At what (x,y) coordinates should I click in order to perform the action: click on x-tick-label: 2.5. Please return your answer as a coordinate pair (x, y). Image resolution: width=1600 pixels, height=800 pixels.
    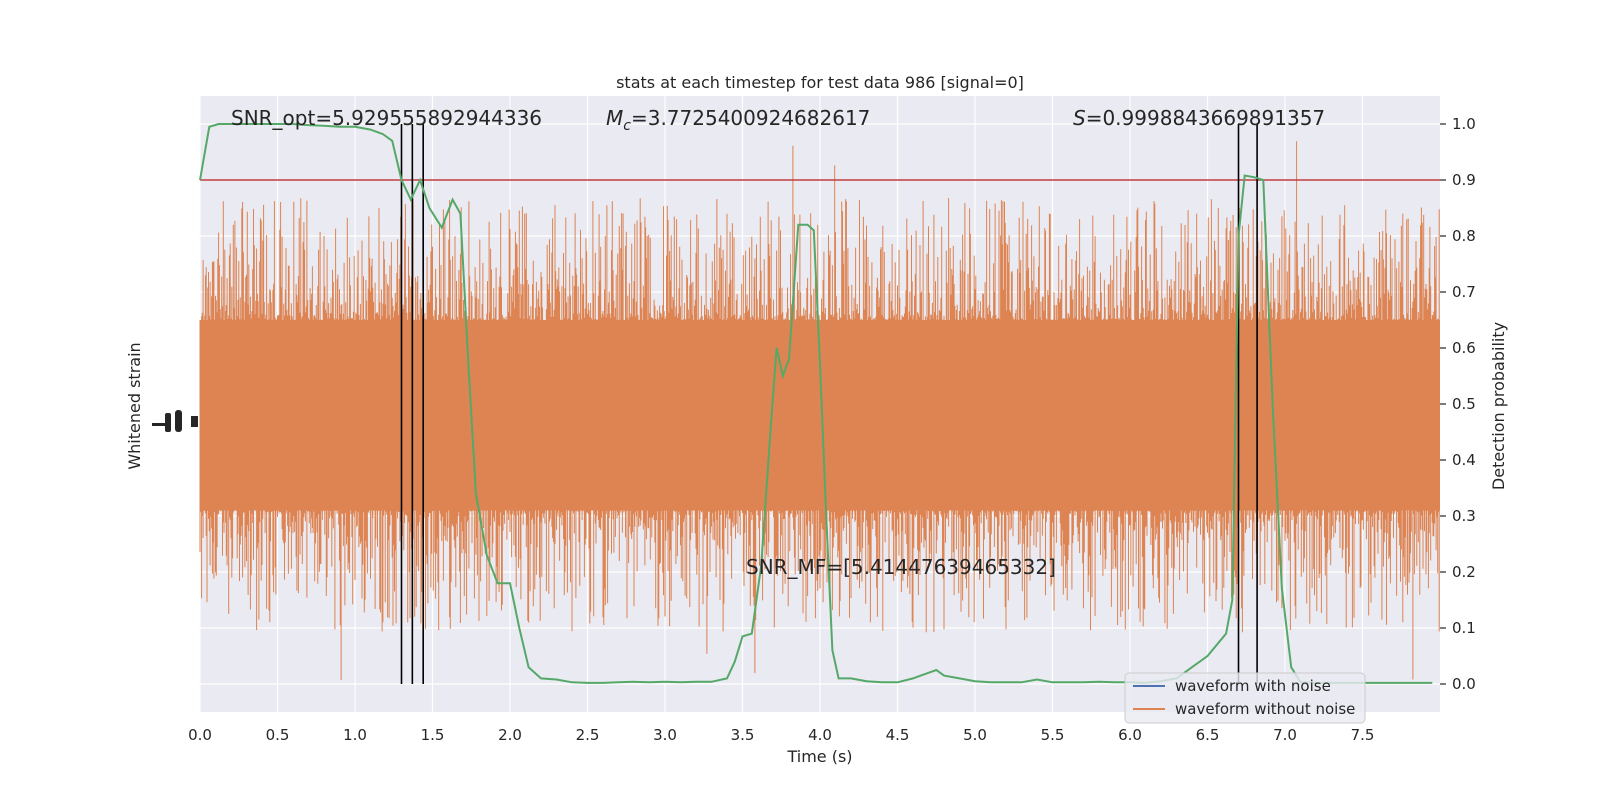
    Looking at the image, I should click on (588, 735).